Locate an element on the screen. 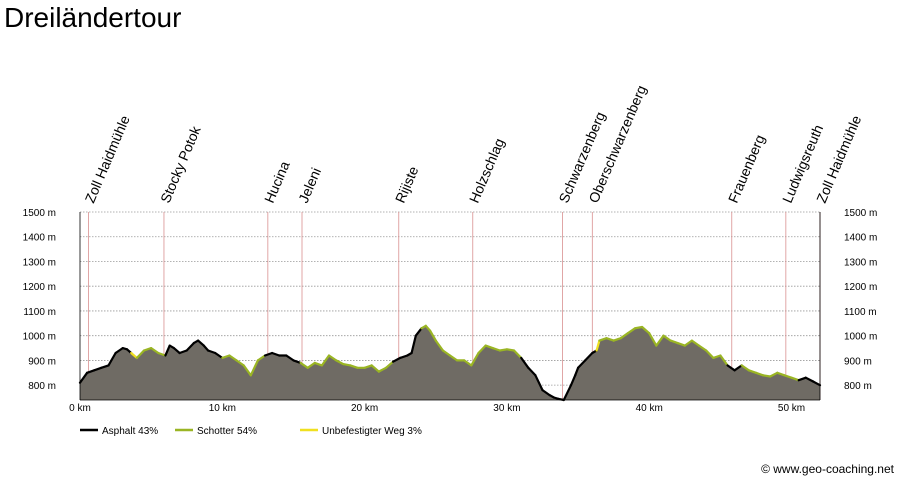 This screenshot has height=480, width=900. x-tick-label: 50 km is located at coordinates (791, 408).